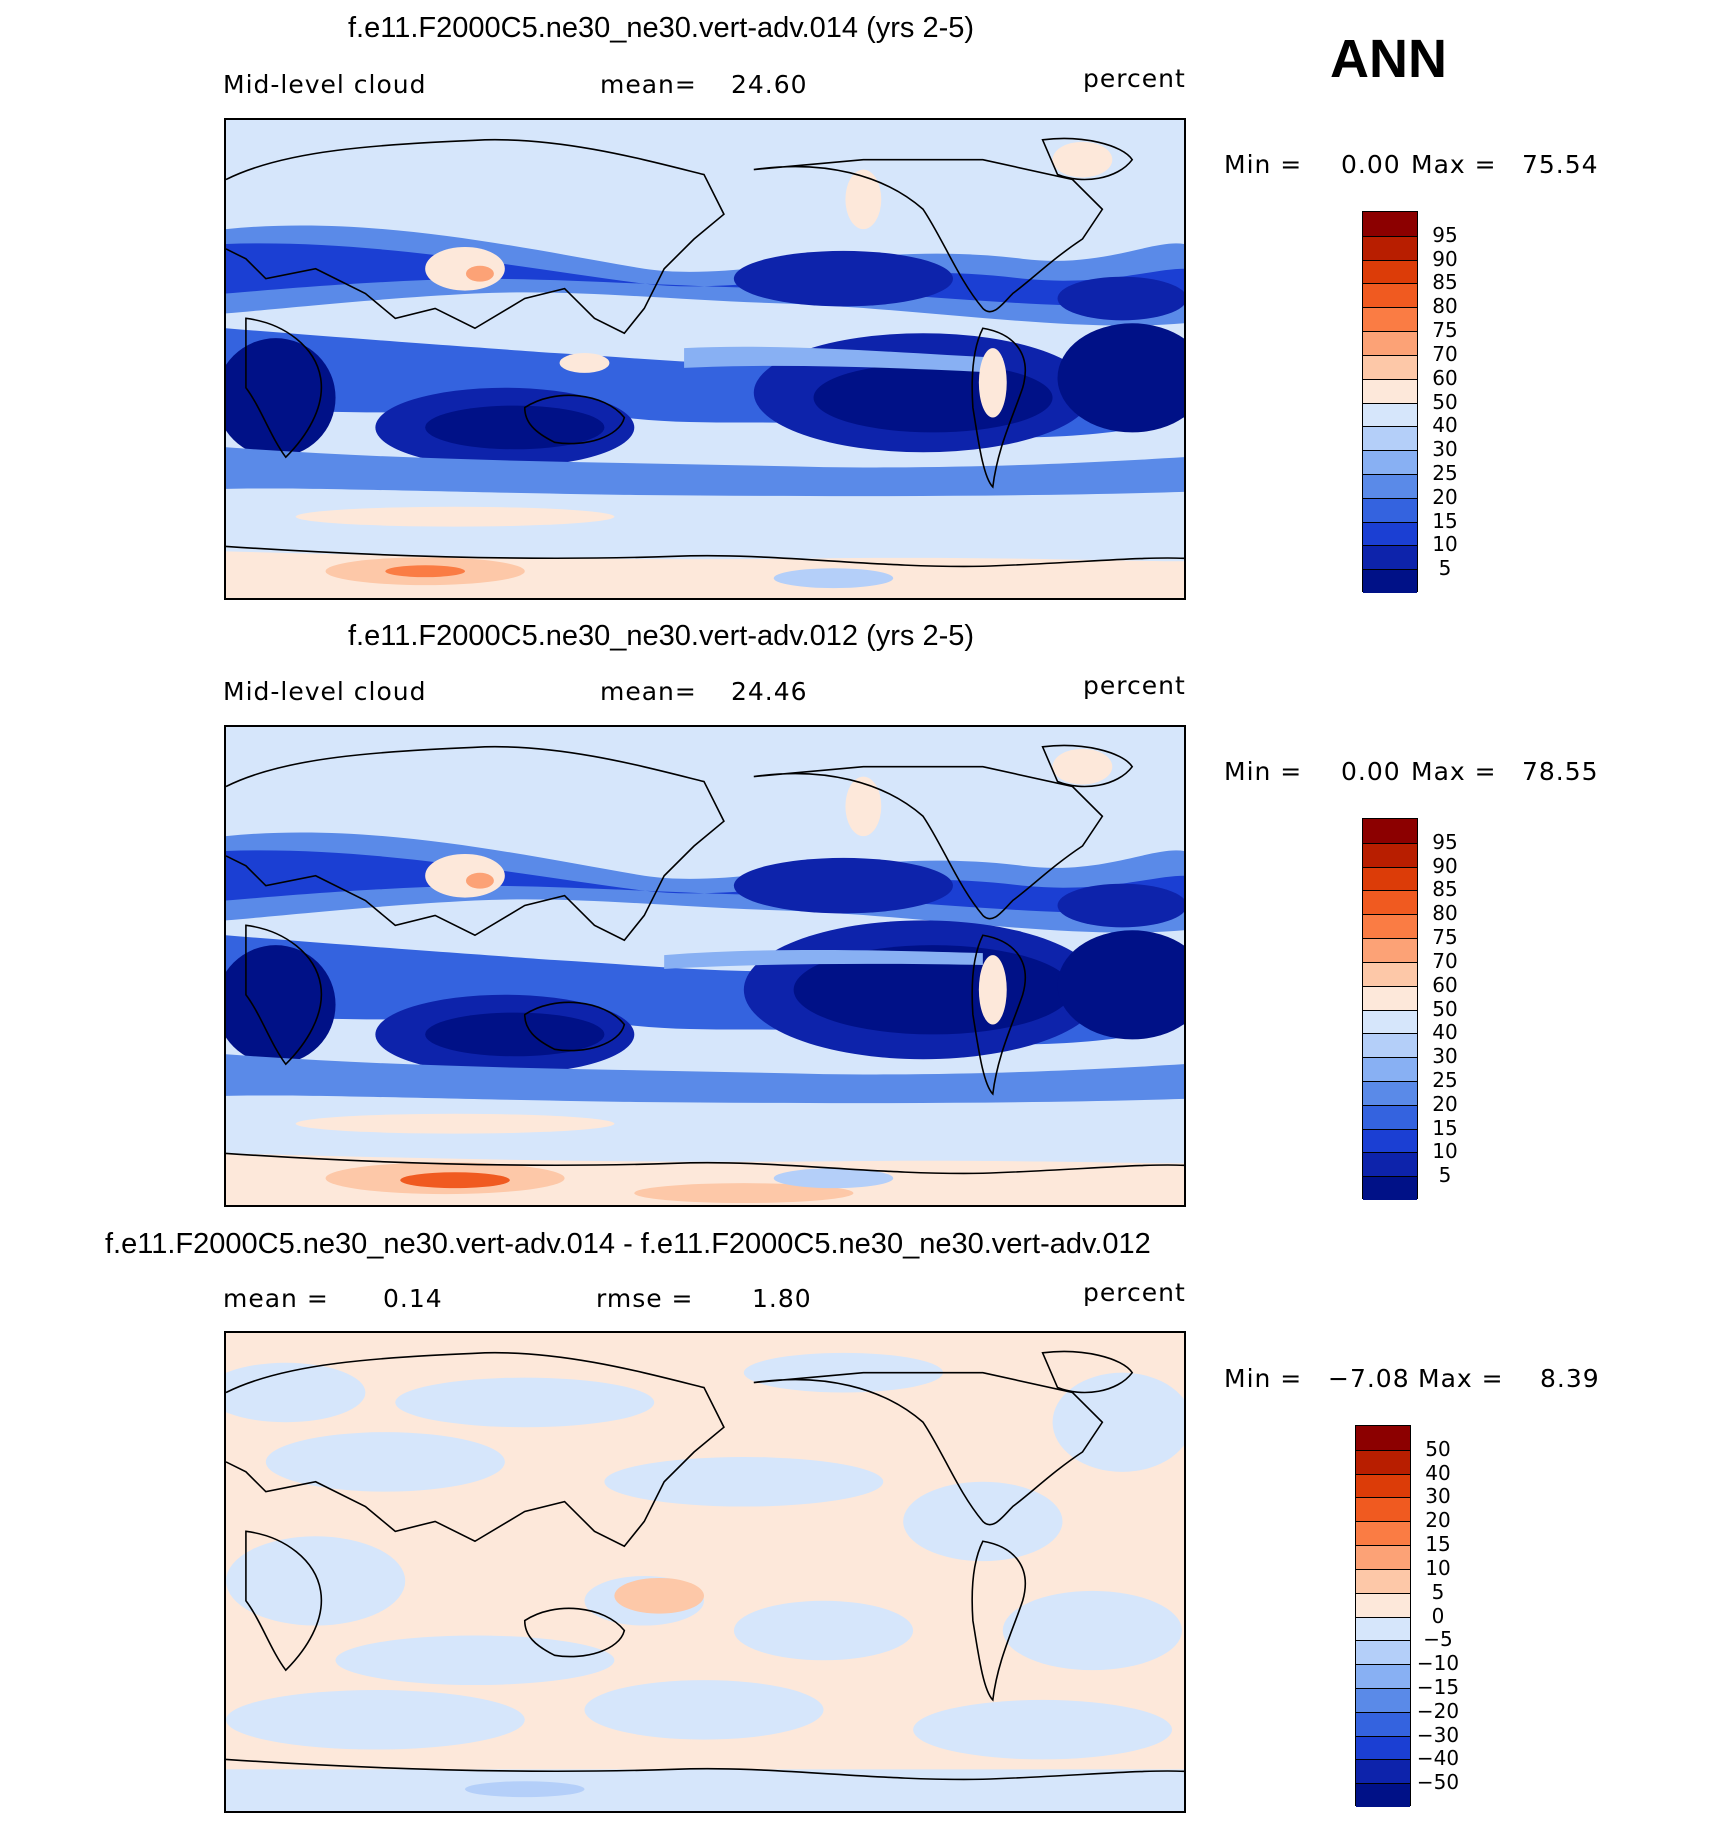  Describe the element at coordinates (648, 84) in the screenshot. I see `panel1-mean-label: mean=` at that location.